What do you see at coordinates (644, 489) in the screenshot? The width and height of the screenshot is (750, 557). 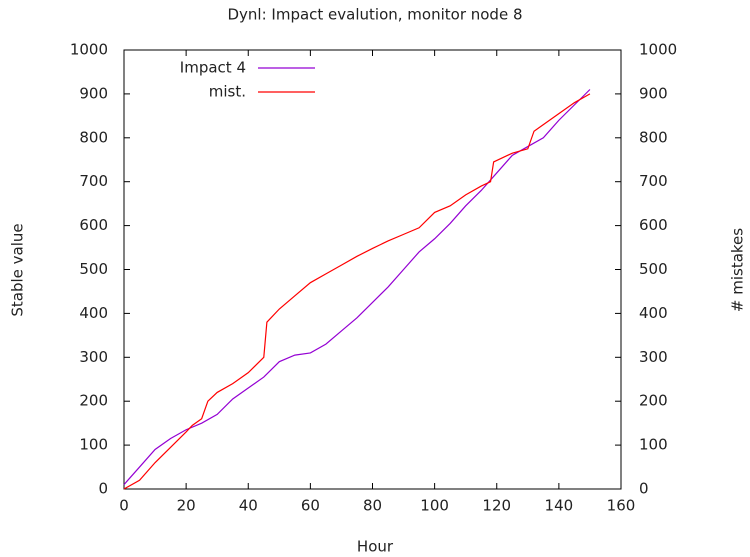 I see `y2-tick-label: 0` at bounding box center [644, 489].